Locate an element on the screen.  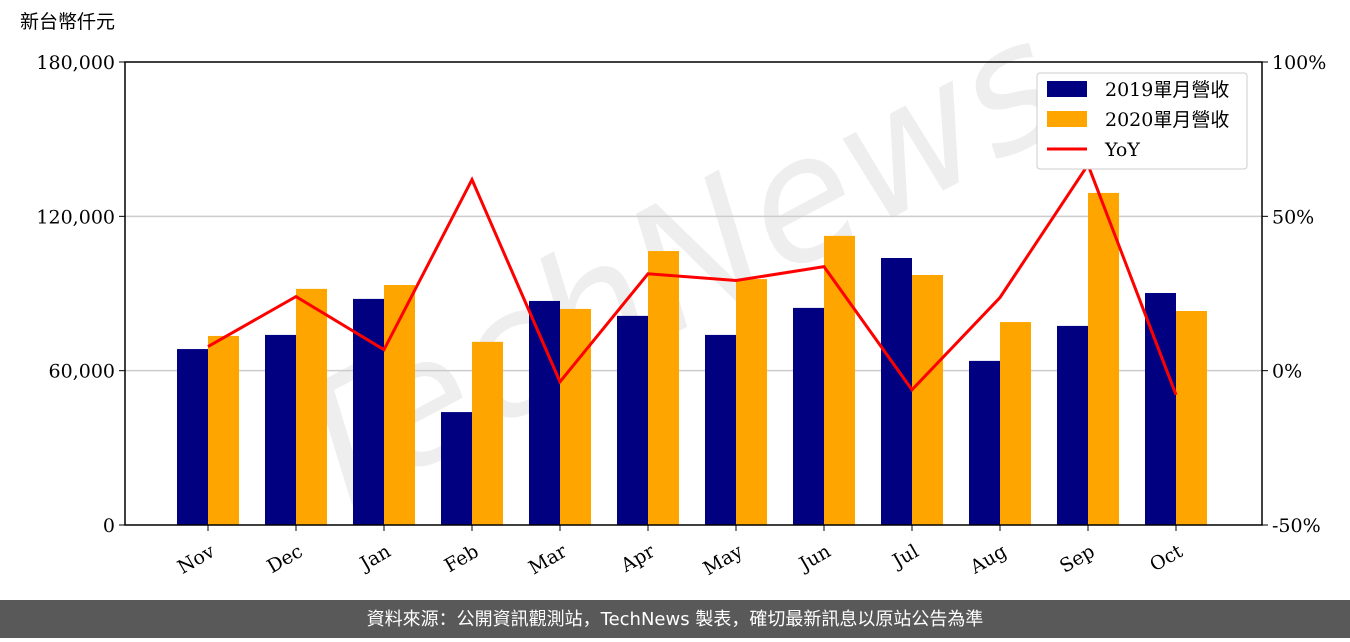
x-tick-label: Apr is located at coordinates (637, 558).